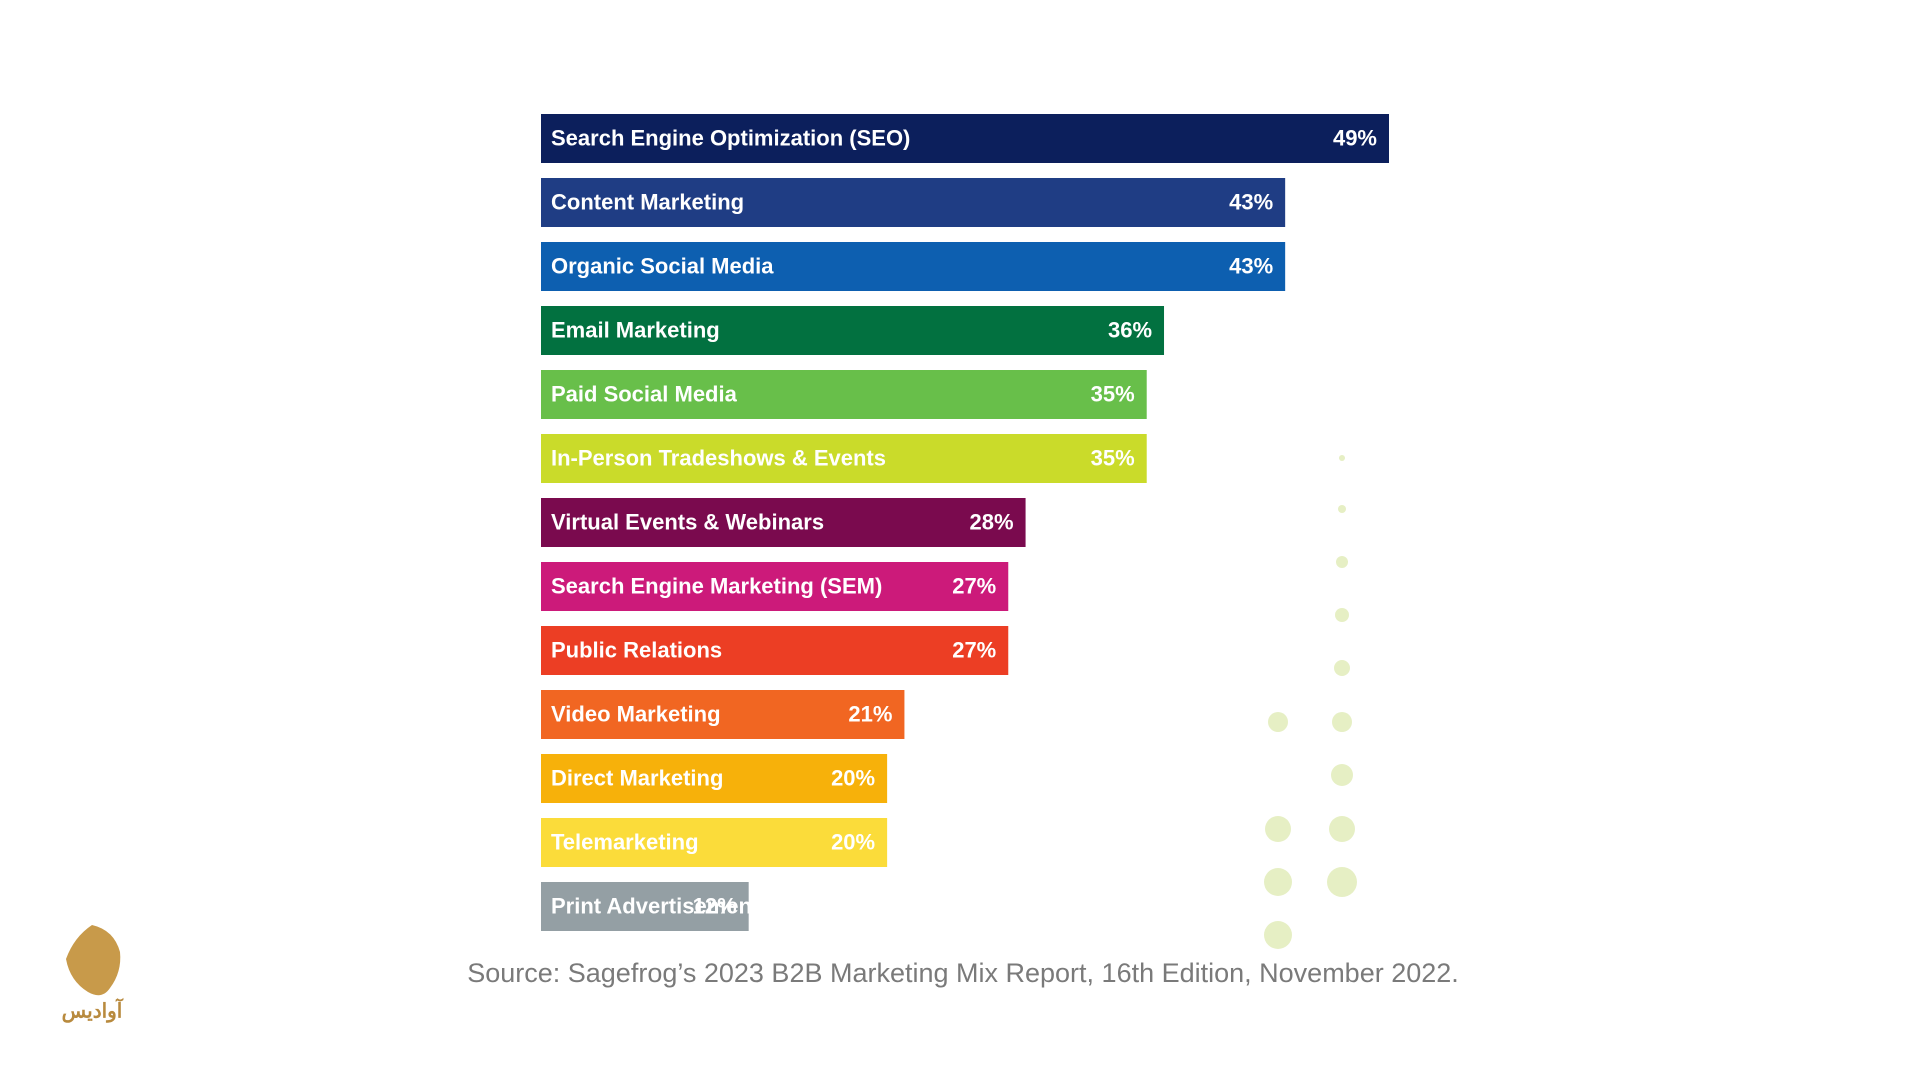  What do you see at coordinates (662, 265) in the screenshot?
I see `category-label: Organic Social Media` at bounding box center [662, 265].